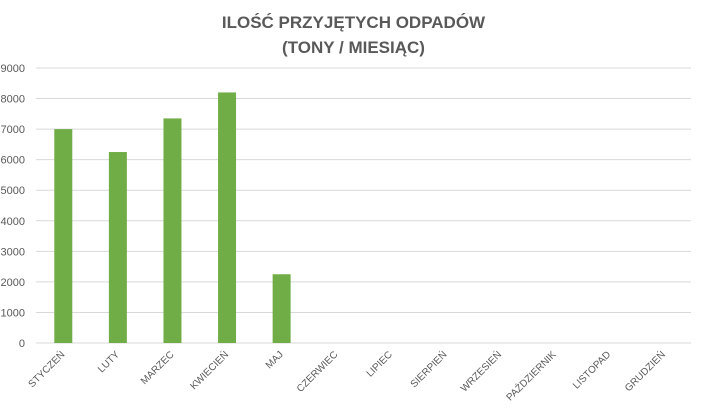  Describe the element at coordinates (13, 252) in the screenshot. I see `y-tick-label: 3000` at that location.